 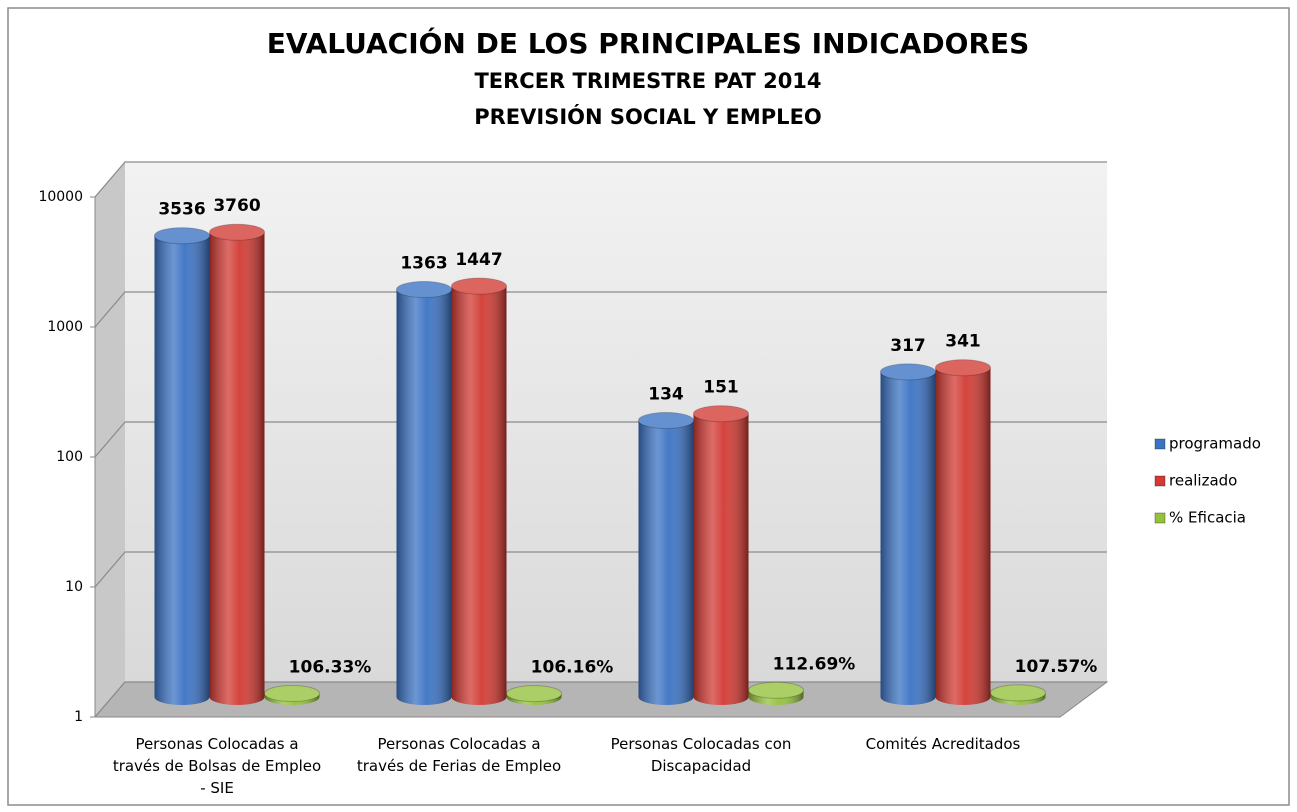 What do you see at coordinates (181, 210) in the screenshot?
I see `data-label: 3536` at bounding box center [181, 210].